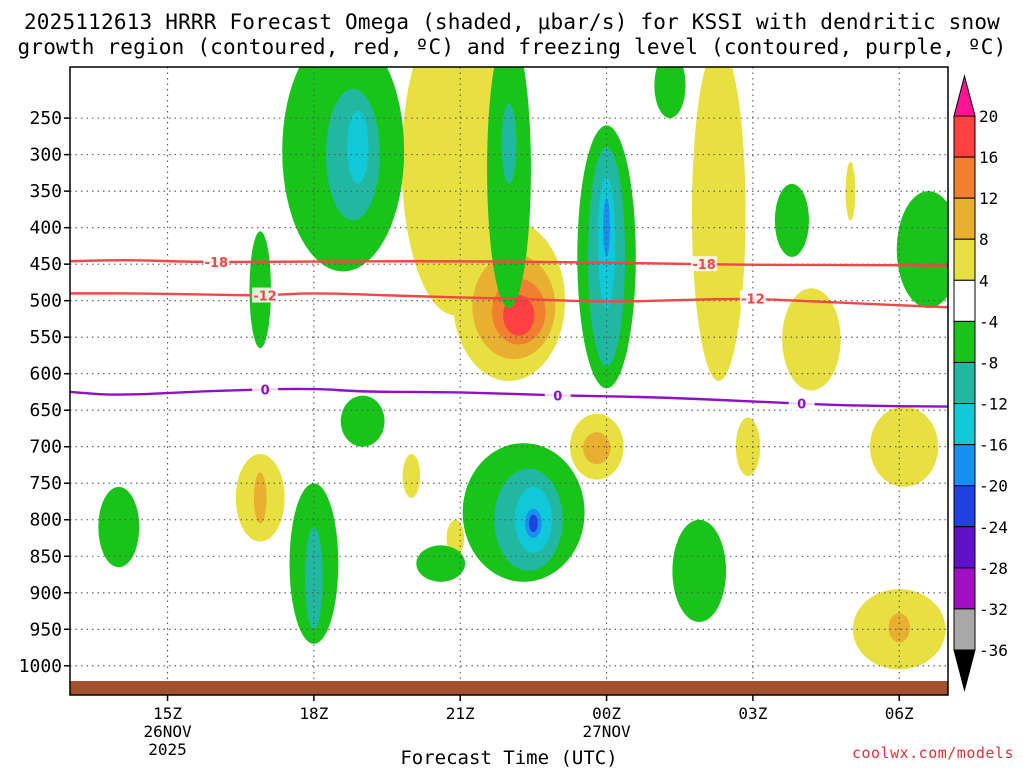 This screenshot has height=768, width=1024. What do you see at coordinates (460, 713) in the screenshot?
I see `x-tick-label-21Z: 21Z` at bounding box center [460, 713].